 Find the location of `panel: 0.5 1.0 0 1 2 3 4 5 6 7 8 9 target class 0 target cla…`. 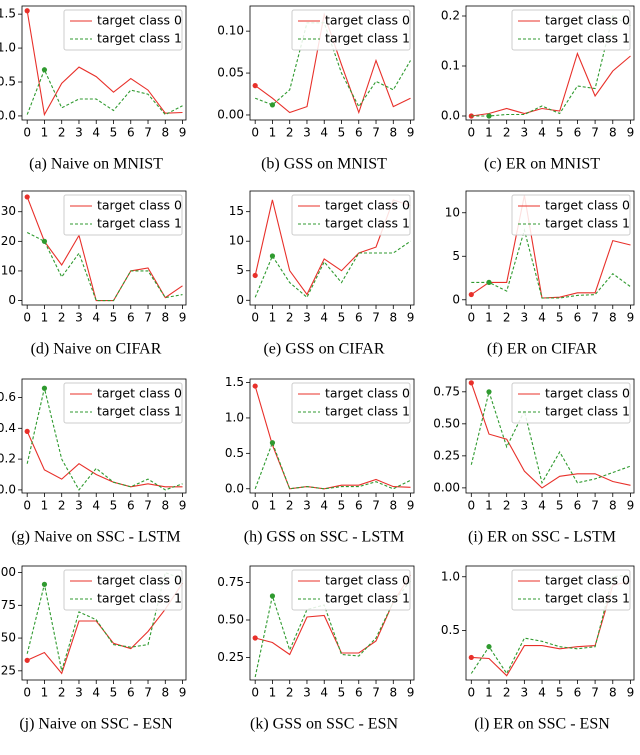

panel: 0.5 1.0 0 1 2 3 4 5 6 7 8 9 target class 0 target cla… is located at coordinates (538, 649).